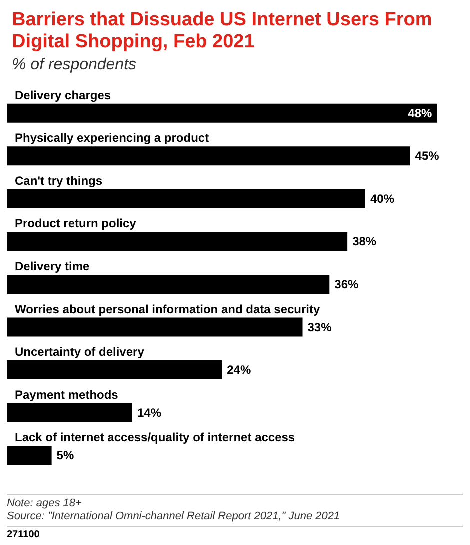 Image resolution: width=470 pixels, height=545 pixels. Describe the element at coordinates (63, 95) in the screenshot. I see `y-tick-label: Delivery charges` at that location.